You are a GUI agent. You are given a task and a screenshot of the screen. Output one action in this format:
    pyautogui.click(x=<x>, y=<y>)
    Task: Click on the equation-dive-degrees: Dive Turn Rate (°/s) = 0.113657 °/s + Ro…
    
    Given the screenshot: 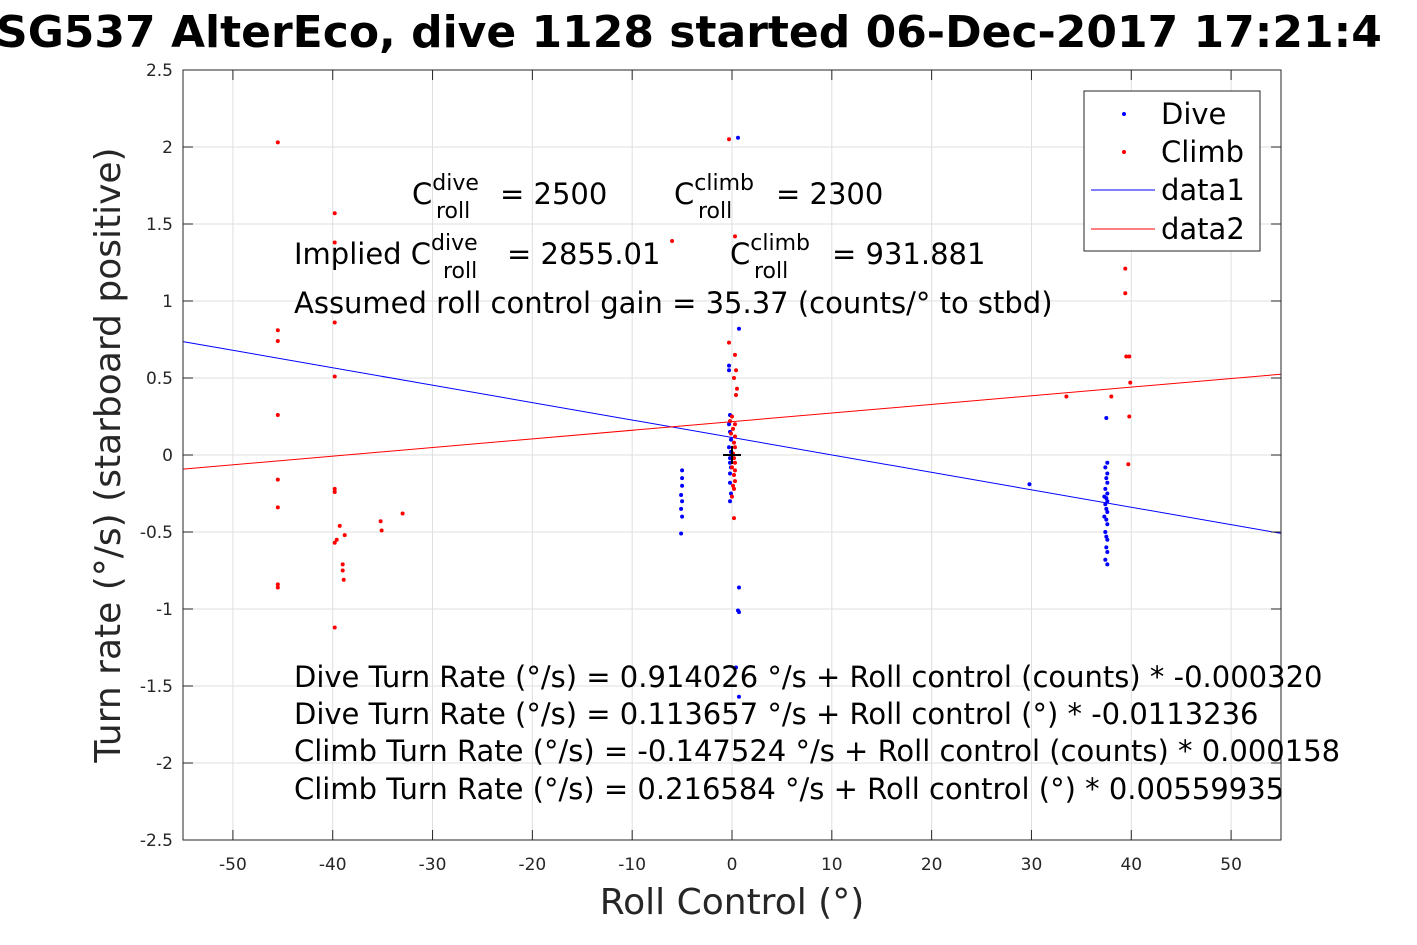 What is the action you would take?
    pyautogui.click(x=776, y=714)
    